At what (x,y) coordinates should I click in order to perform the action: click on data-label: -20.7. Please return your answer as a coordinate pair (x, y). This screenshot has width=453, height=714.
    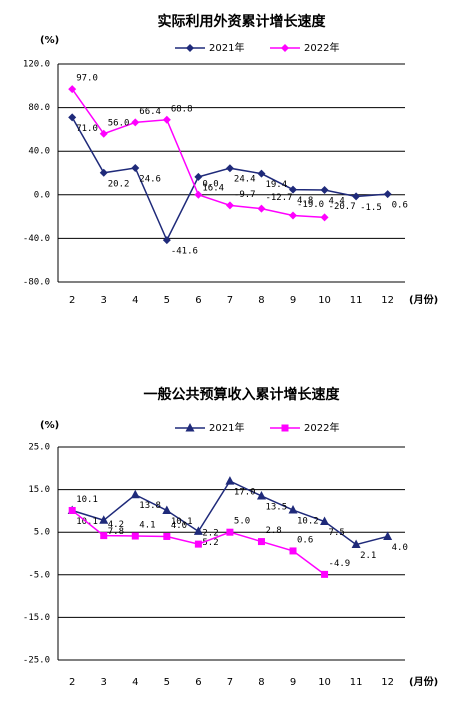
    Looking at the image, I should click on (342, 207).